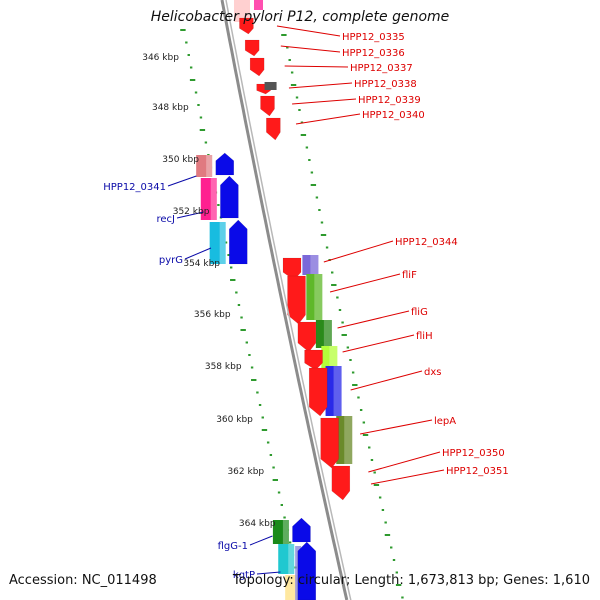  Describe the element at coordinates (180, 160) in the screenshot. I see `kbp-label: 350 kbp` at that location.